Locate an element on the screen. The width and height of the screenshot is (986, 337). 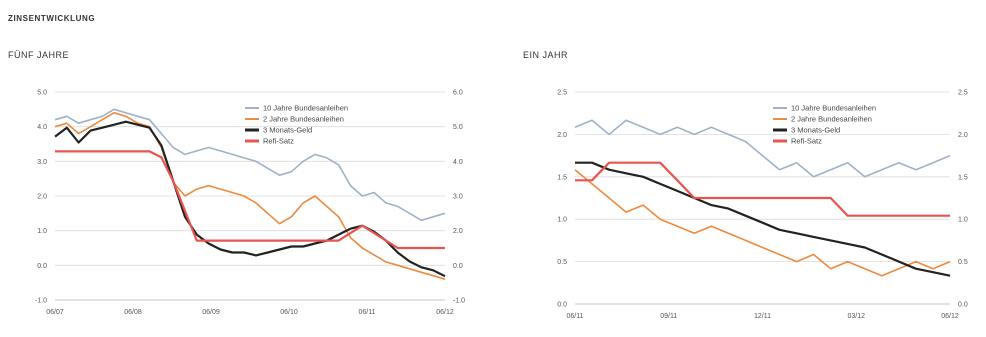
y-left-tick-label: 0.5 is located at coordinates (562, 262).